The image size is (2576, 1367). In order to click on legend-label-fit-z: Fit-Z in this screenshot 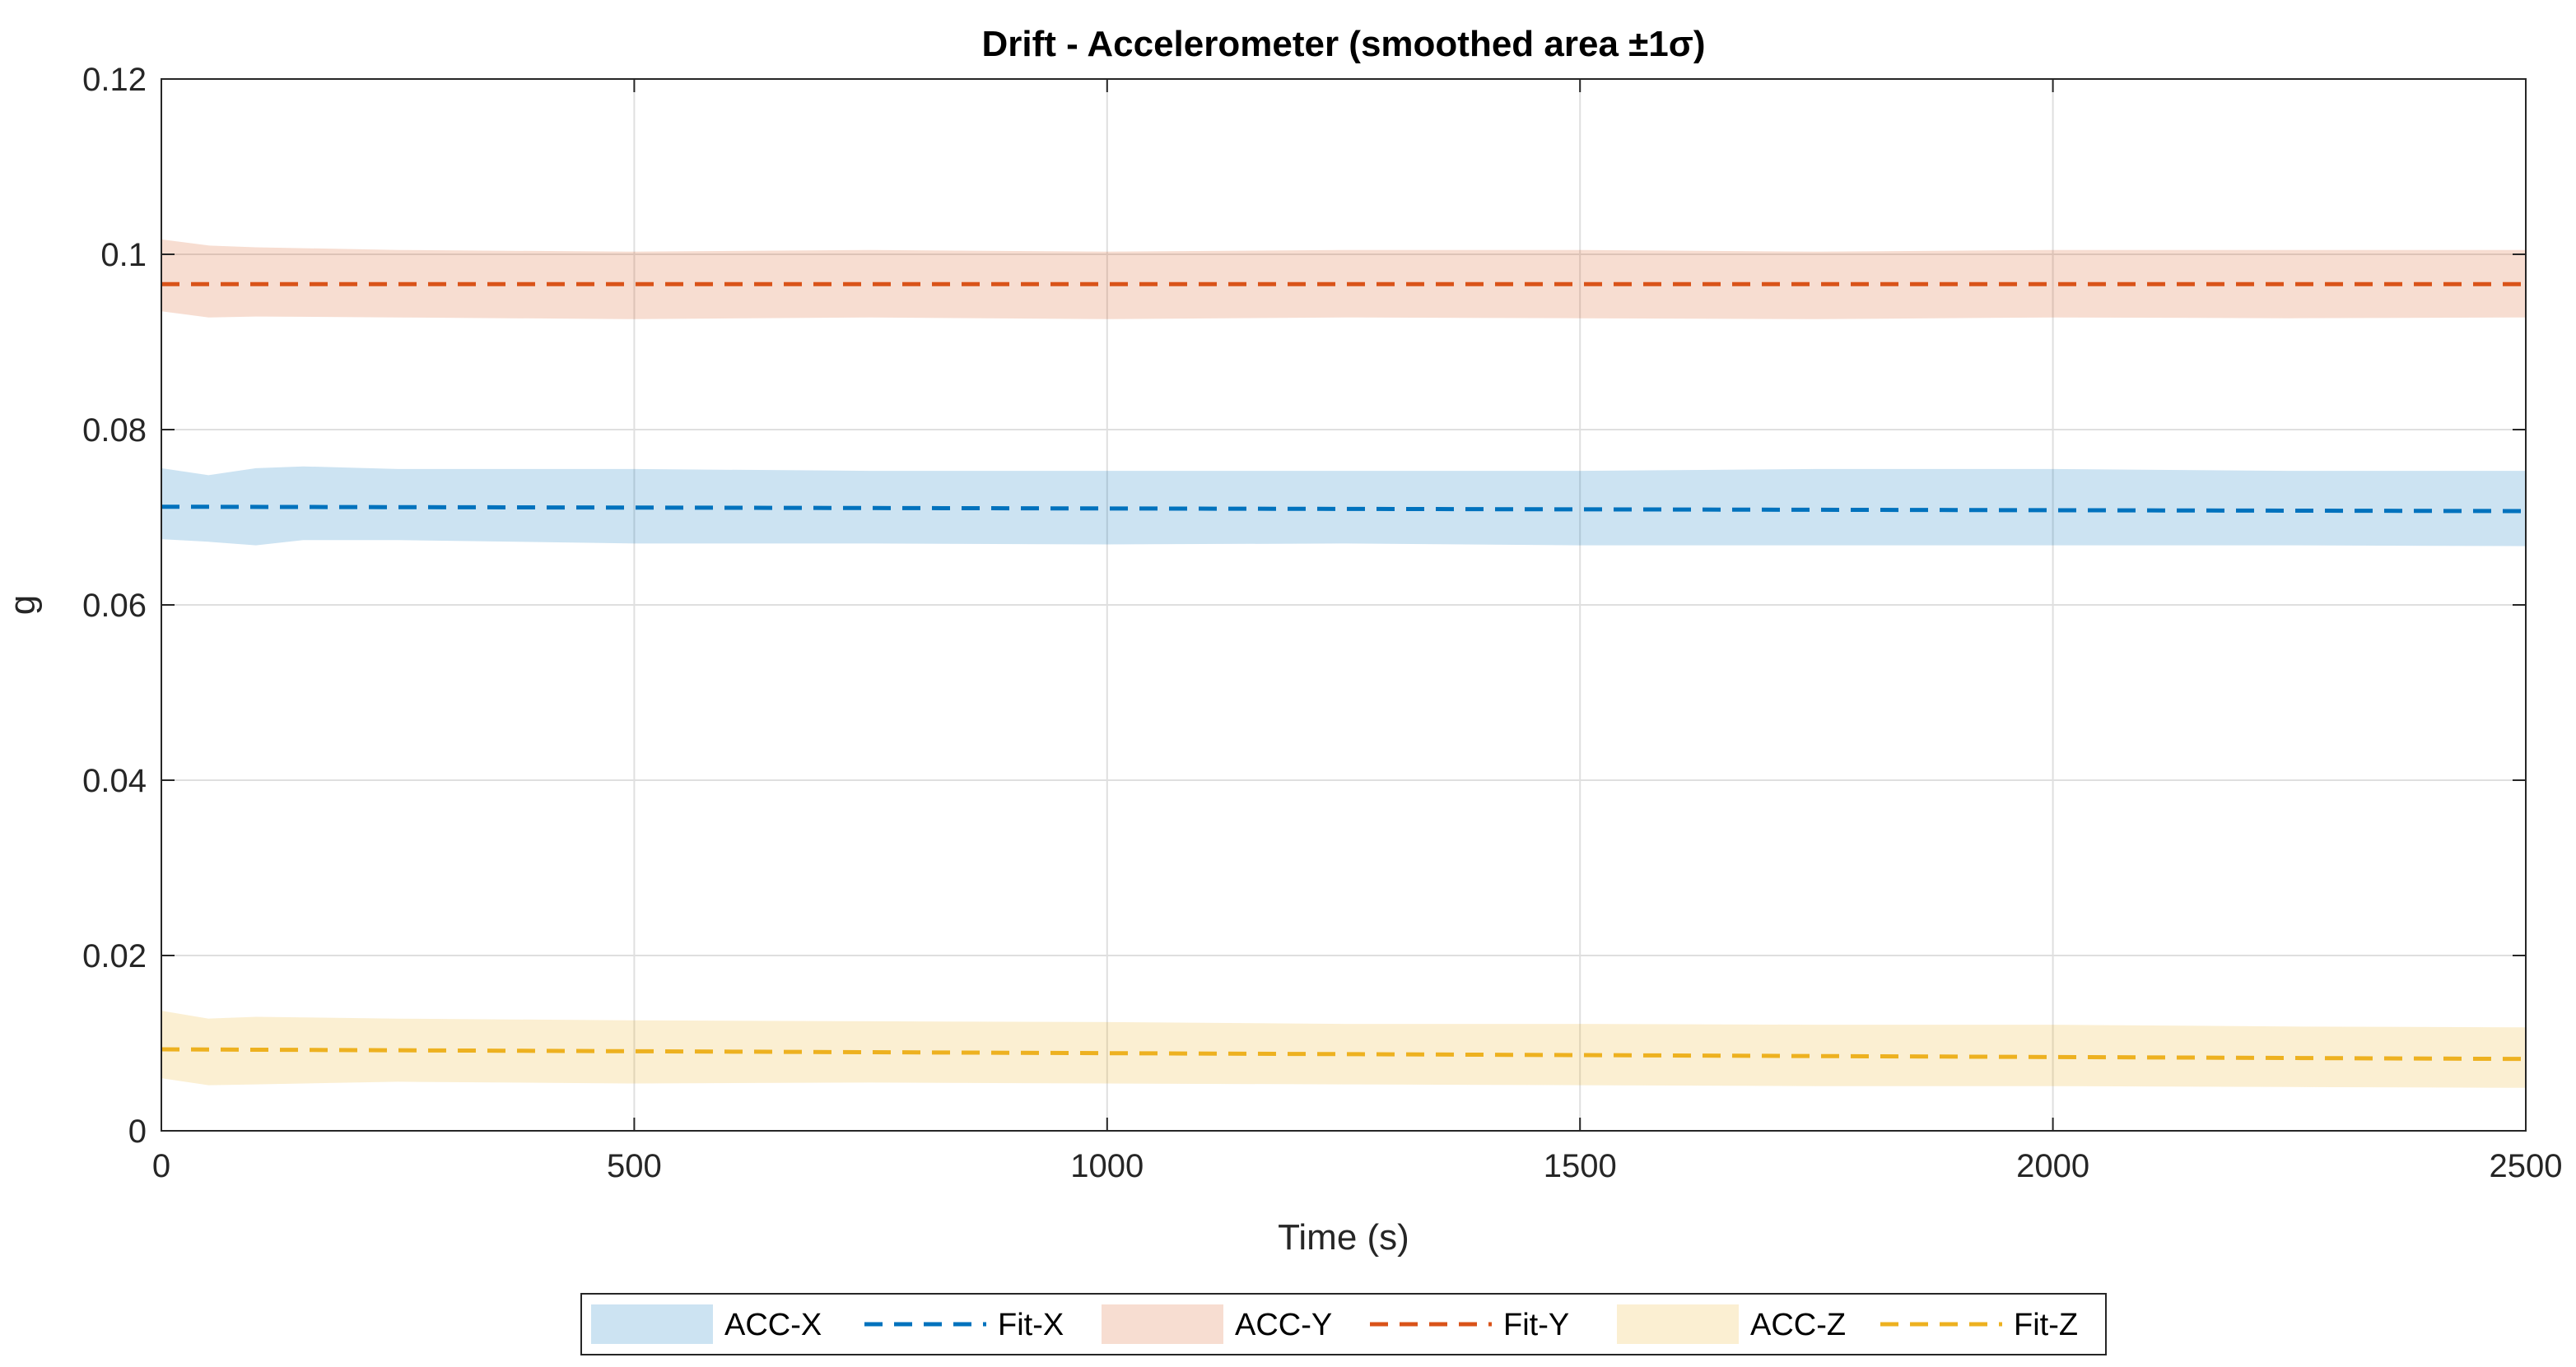, I will do `click(2046, 1325)`.